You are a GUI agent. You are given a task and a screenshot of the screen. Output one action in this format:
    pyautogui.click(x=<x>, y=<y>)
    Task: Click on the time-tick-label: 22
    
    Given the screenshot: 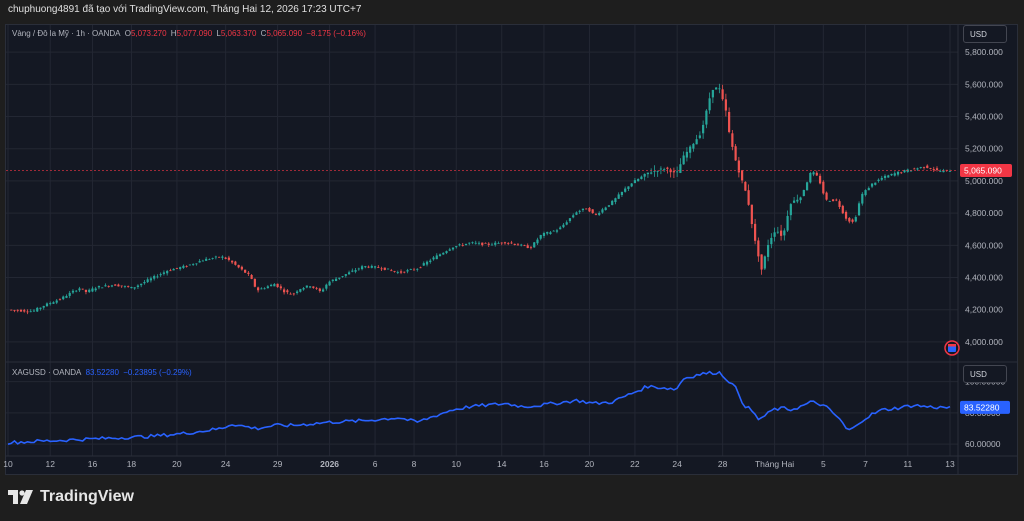 What is the action you would take?
    pyautogui.click(x=635, y=464)
    